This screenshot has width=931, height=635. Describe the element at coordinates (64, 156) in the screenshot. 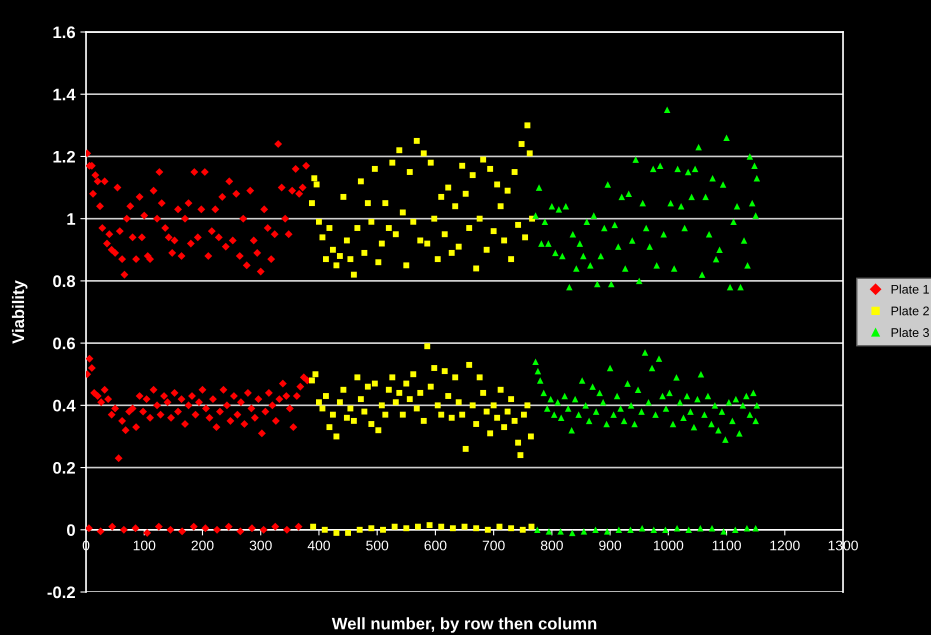

I see `y-tick-label: 1.2` at that location.